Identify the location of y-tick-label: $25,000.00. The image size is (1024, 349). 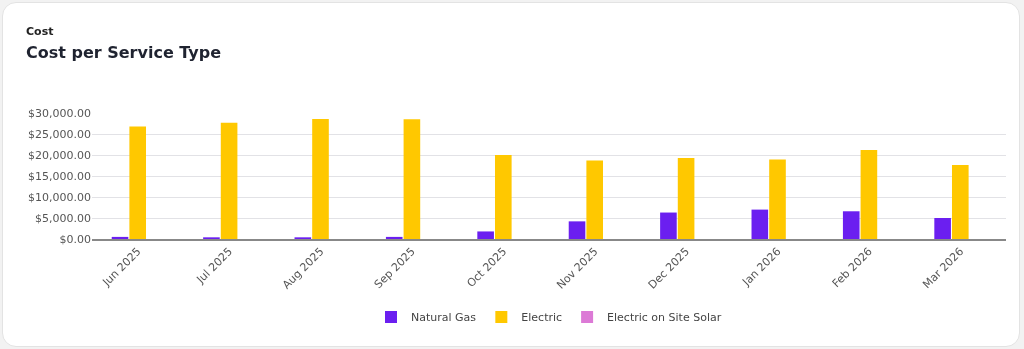
(59, 134).